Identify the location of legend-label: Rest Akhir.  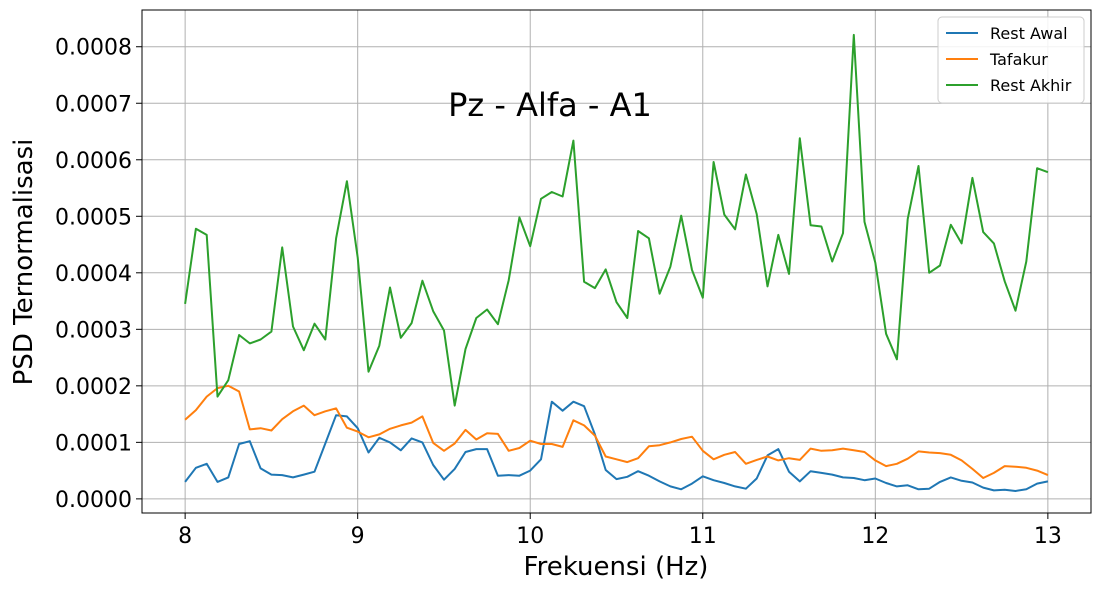
(1031, 85).